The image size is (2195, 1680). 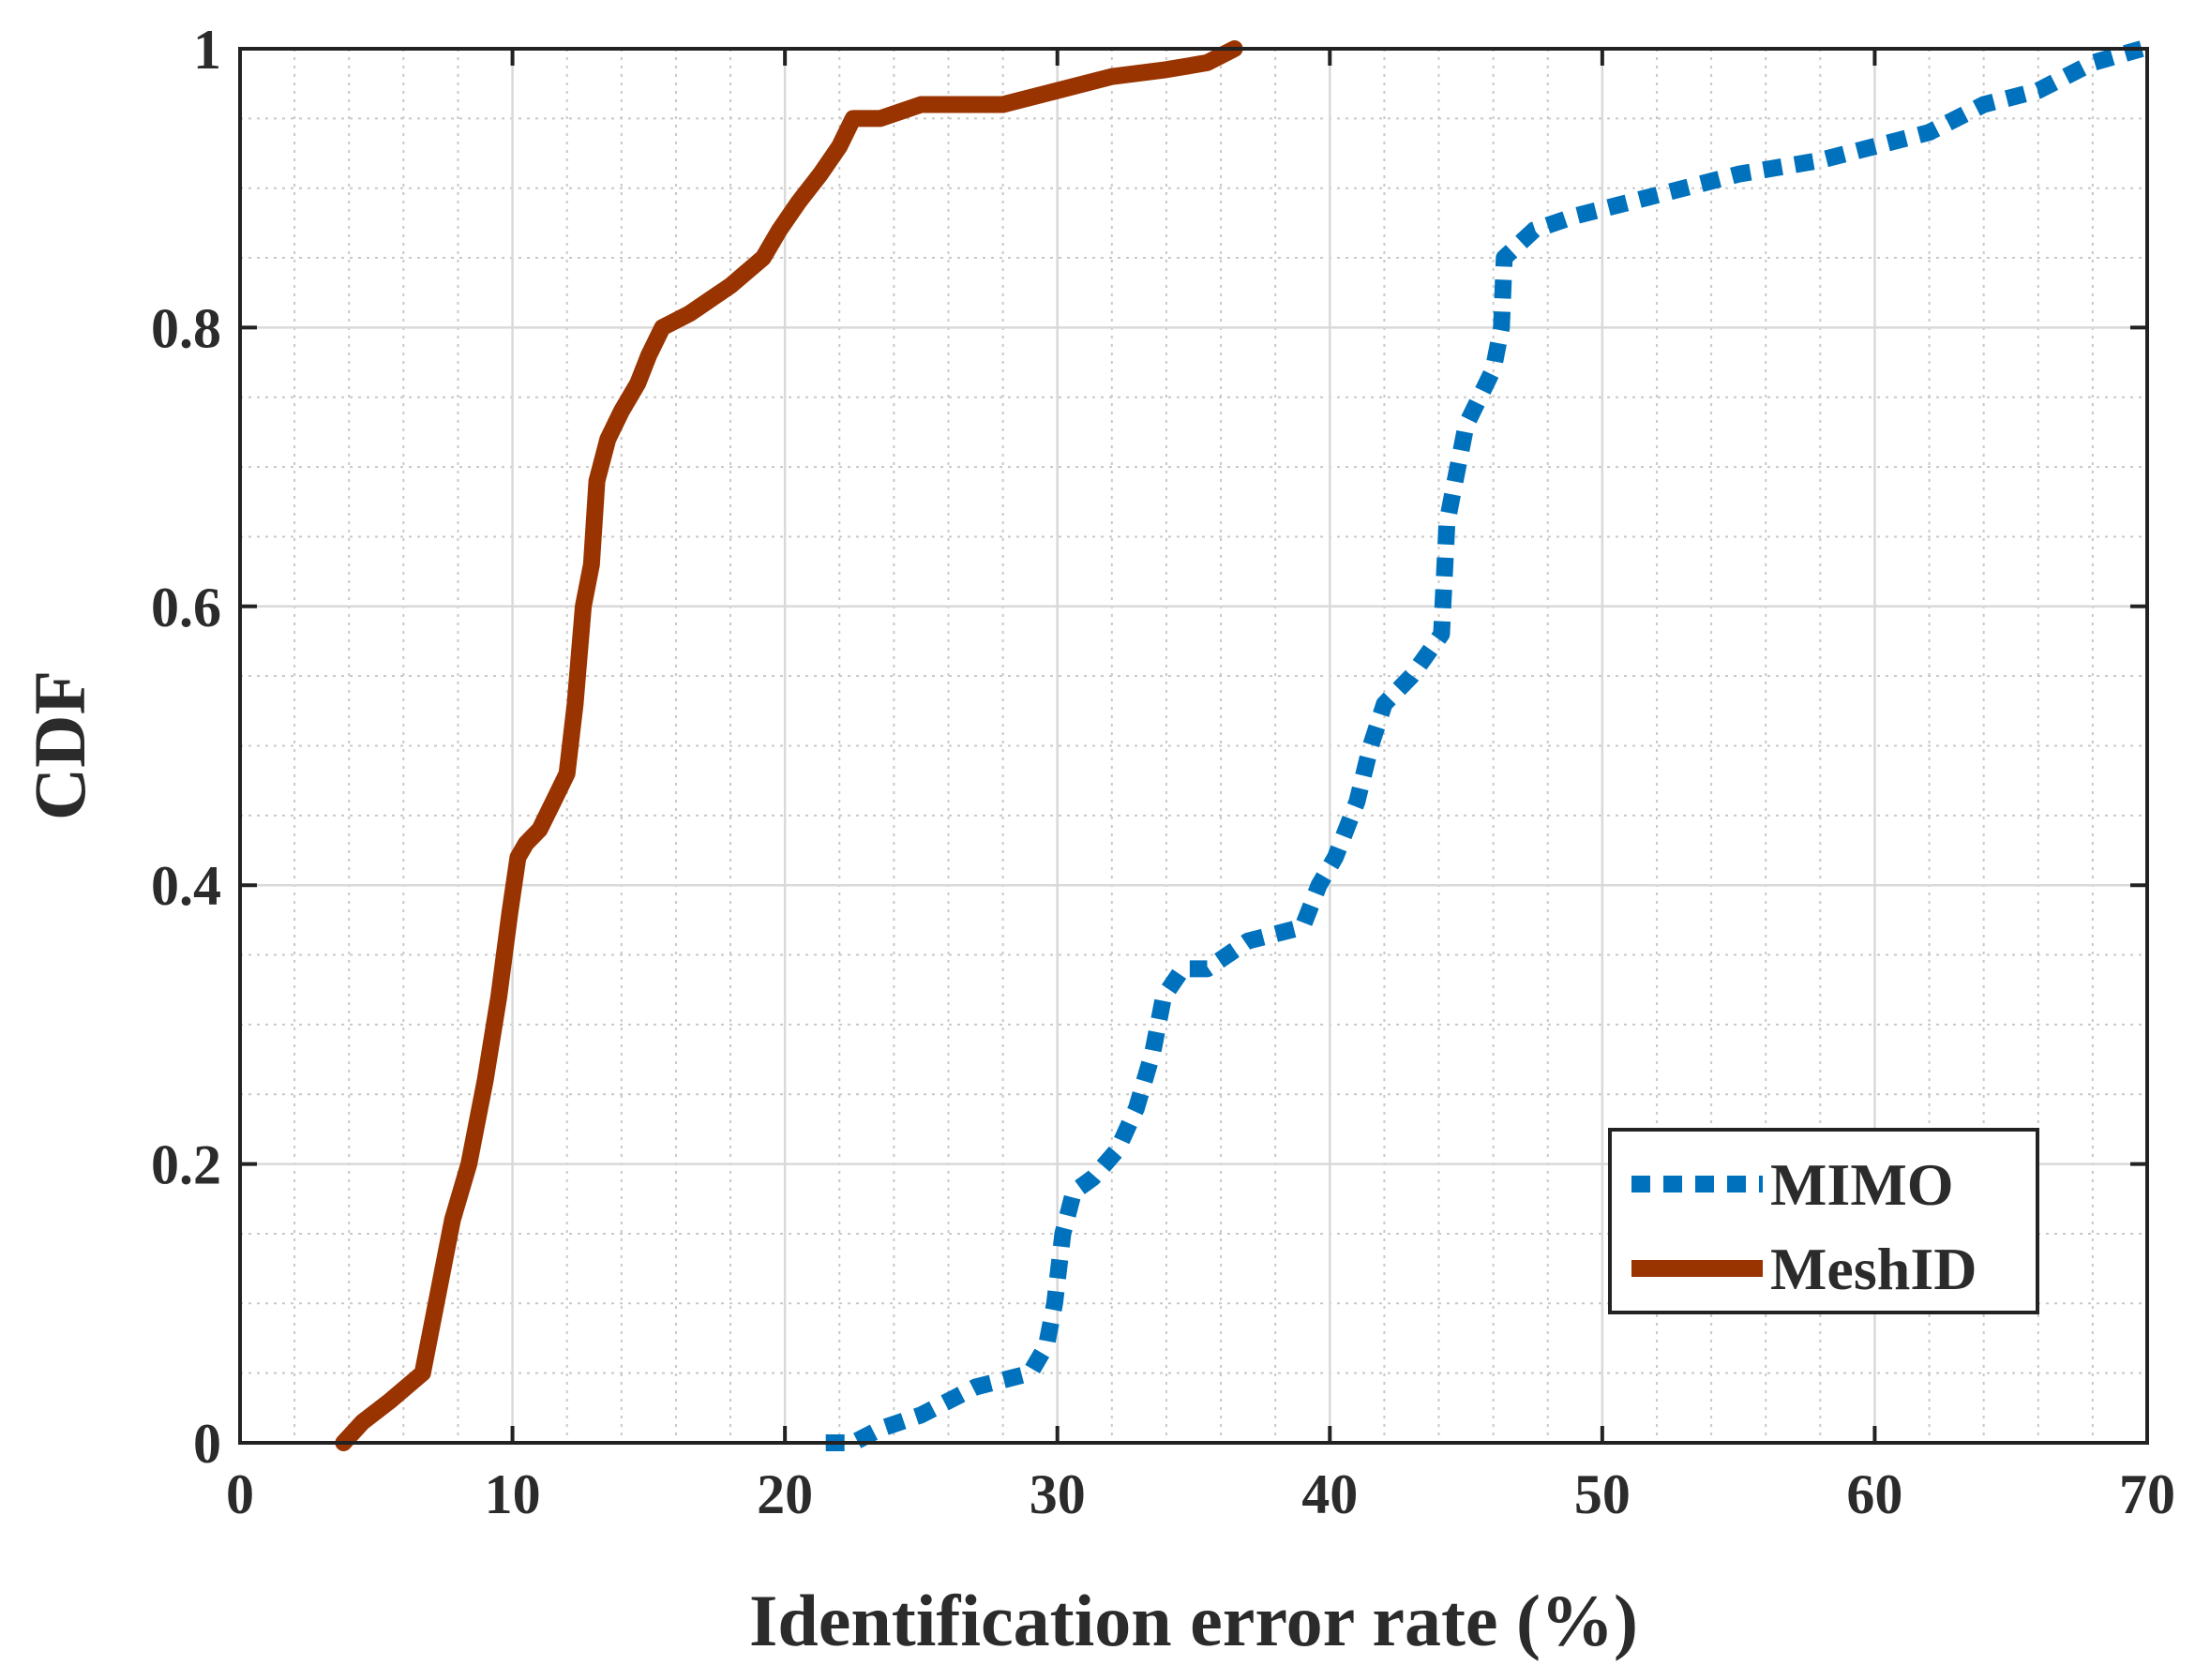 I want to click on y-tick-label: 1, so click(x=207, y=50).